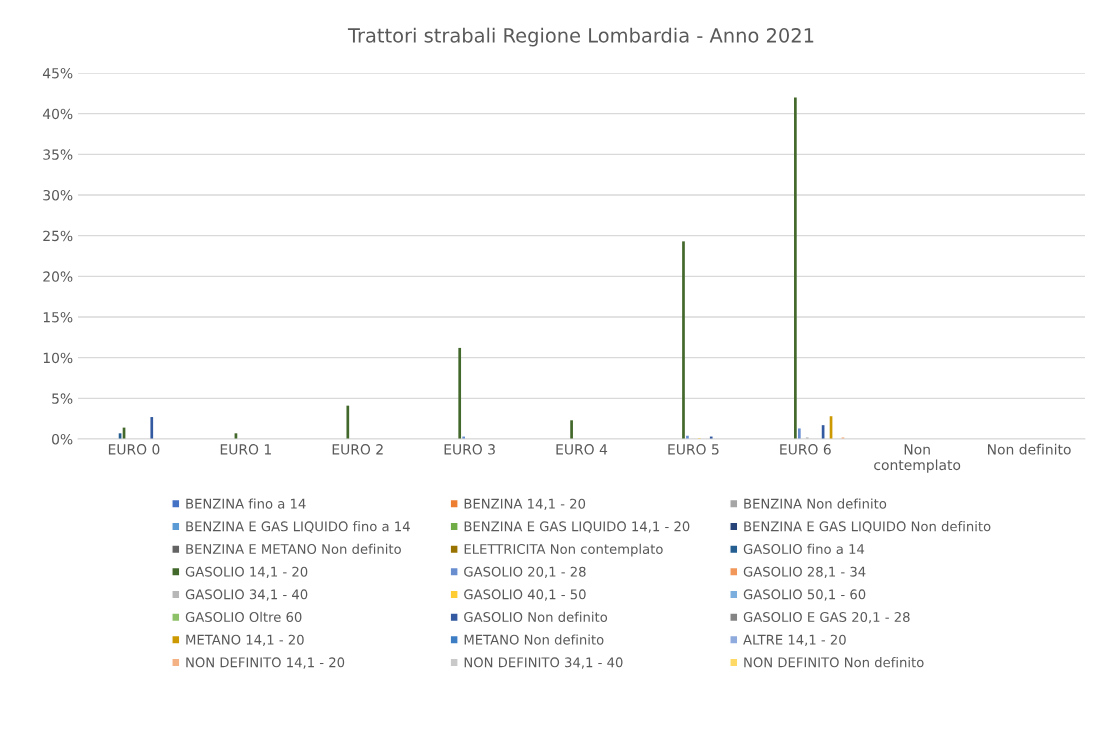 This screenshot has height=742, width=1093. What do you see at coordinates (582, 449) in the screenshot?
I see `x-tick-label: EURO 4` at bounding box center [582, 449].